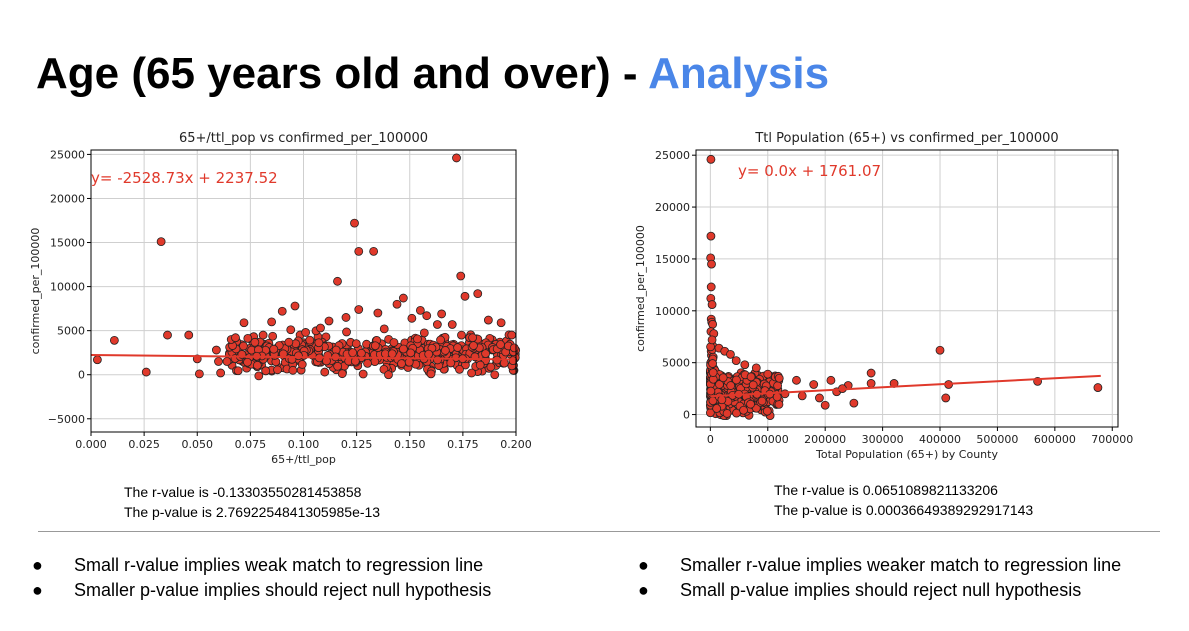  I want to click on y-tick-label: 5000, so click(71, 331).